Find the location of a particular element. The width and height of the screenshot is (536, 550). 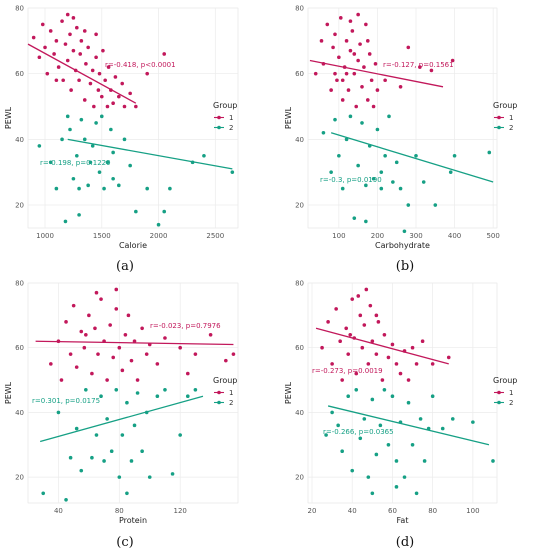

x-tick-label: 1500 is located at coordinates (102, 236).